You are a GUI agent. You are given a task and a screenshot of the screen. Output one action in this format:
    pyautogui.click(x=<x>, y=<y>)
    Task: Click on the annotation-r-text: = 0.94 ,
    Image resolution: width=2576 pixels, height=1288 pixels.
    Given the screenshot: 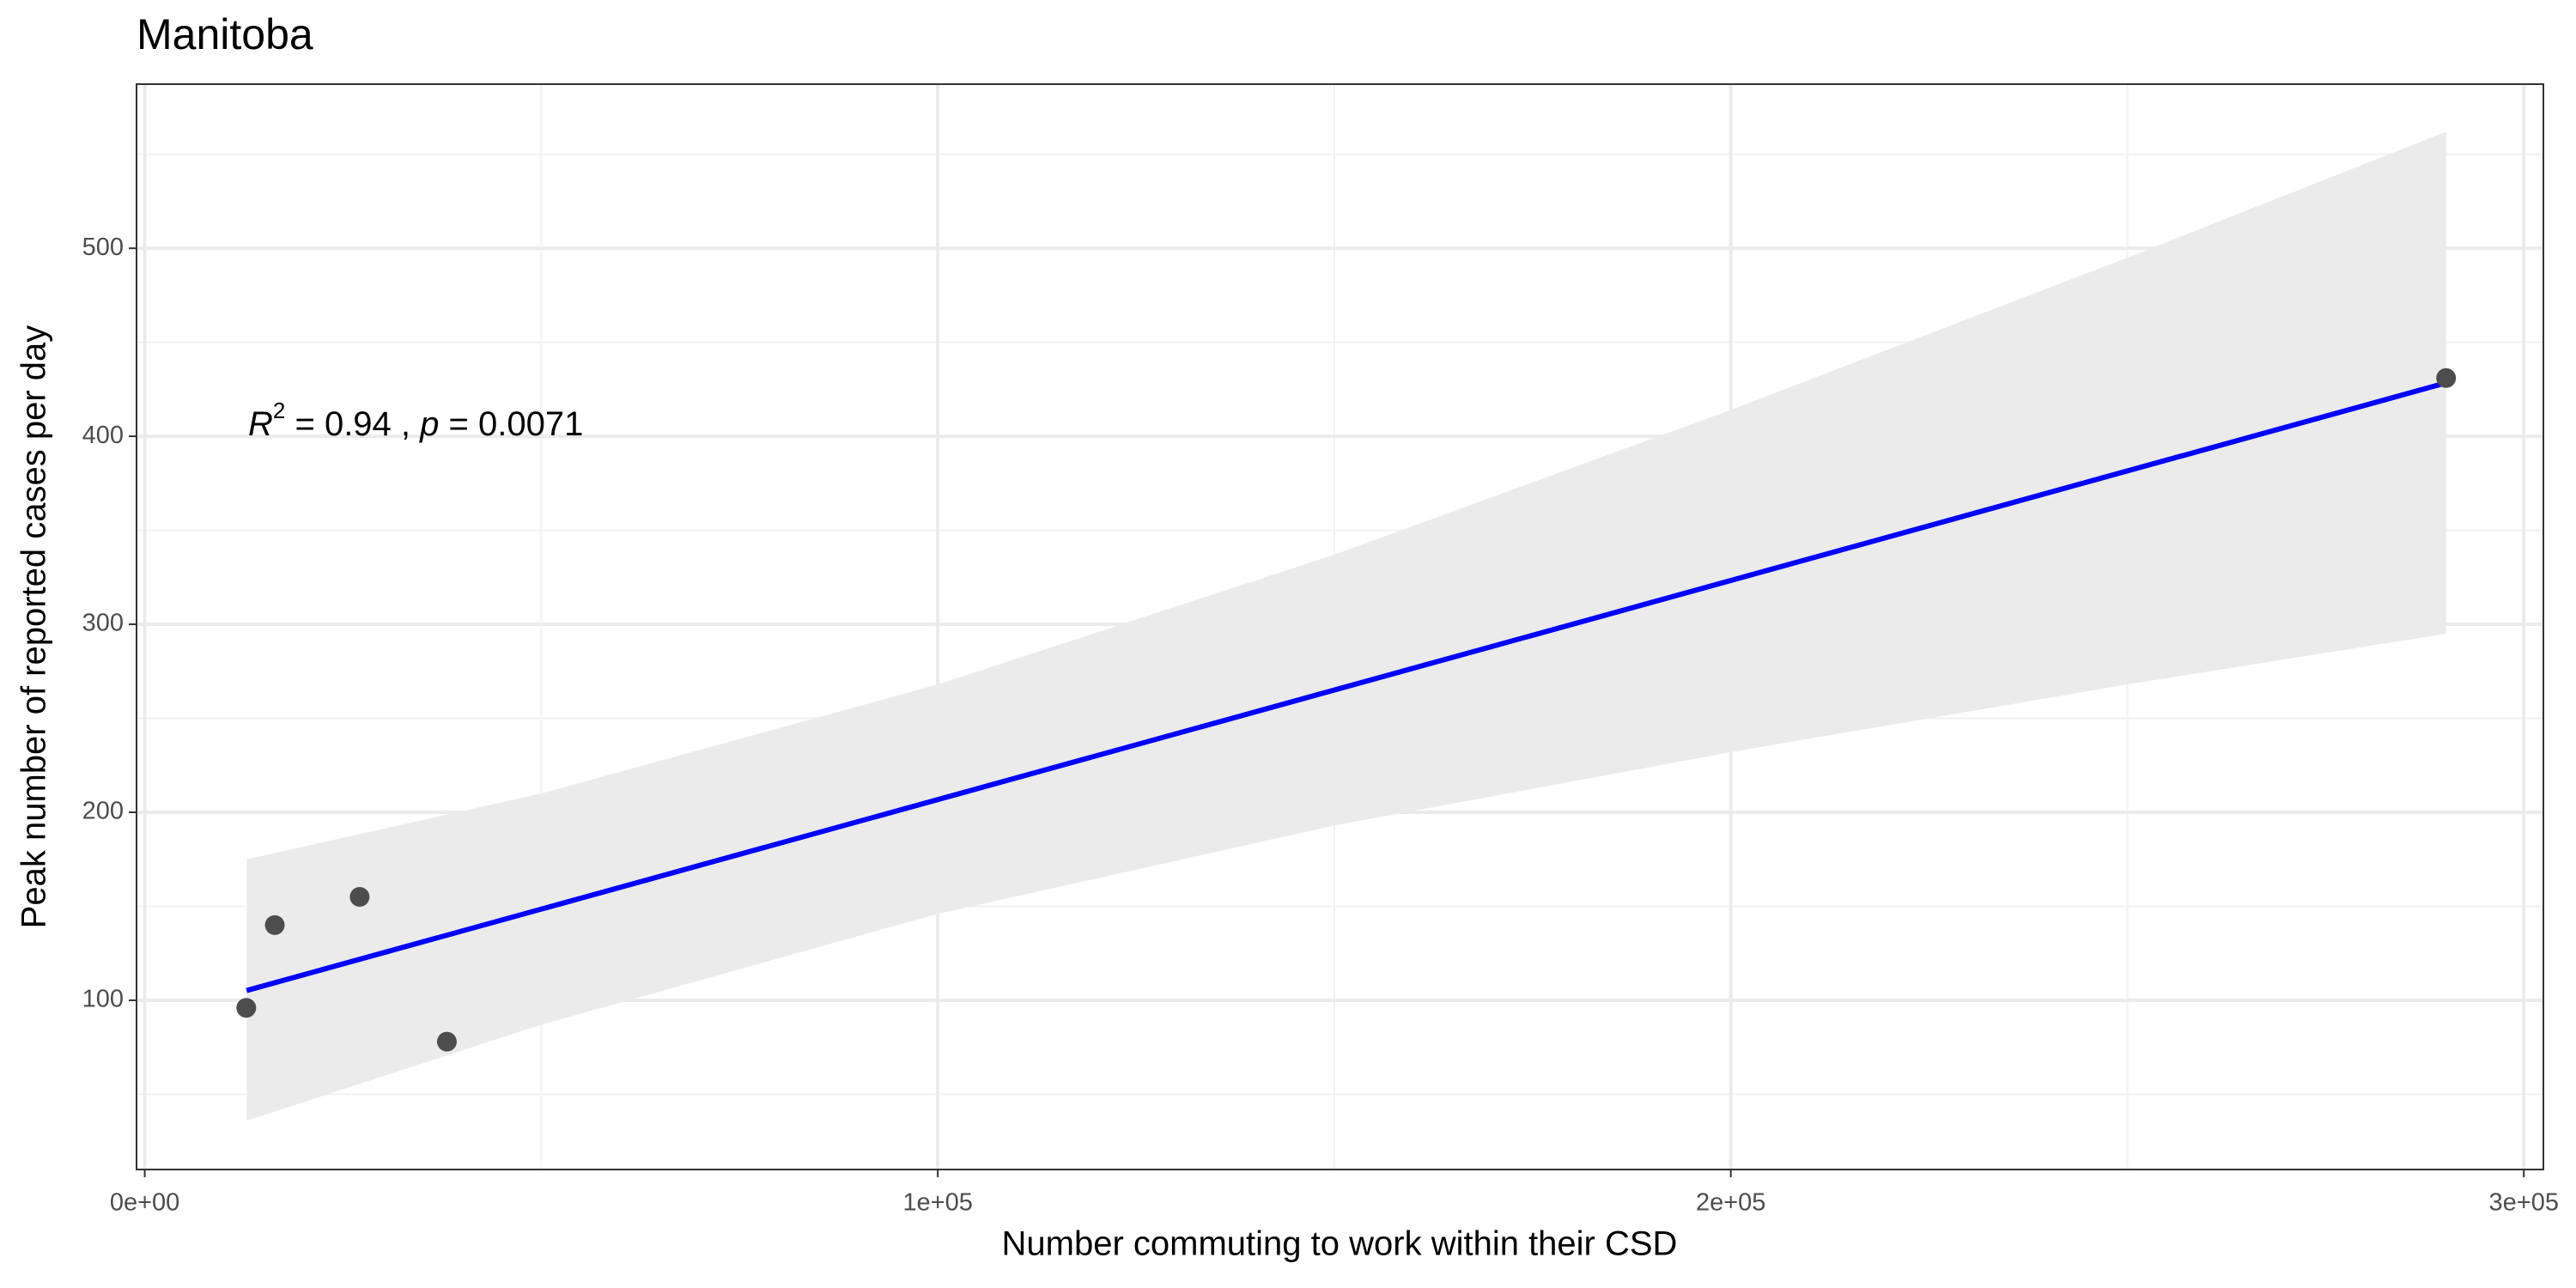 What is the action you would take?
    pyautogui.click(x=353, y=424)
    